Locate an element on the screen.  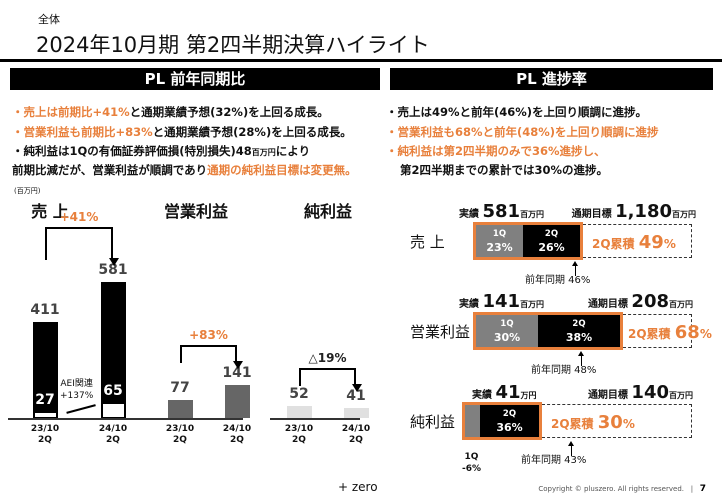
progress-bar: 1Q 23% 2Q 26% is located at coordinates (528, 241).